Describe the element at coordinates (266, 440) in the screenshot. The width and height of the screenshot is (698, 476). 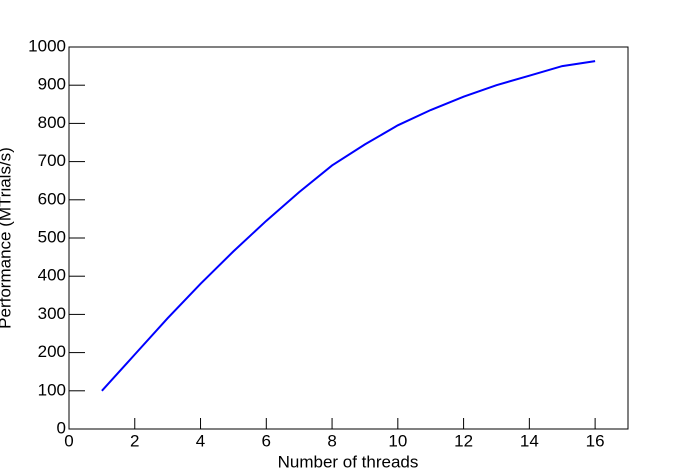
I see `x-tick-label: 6` at that location.